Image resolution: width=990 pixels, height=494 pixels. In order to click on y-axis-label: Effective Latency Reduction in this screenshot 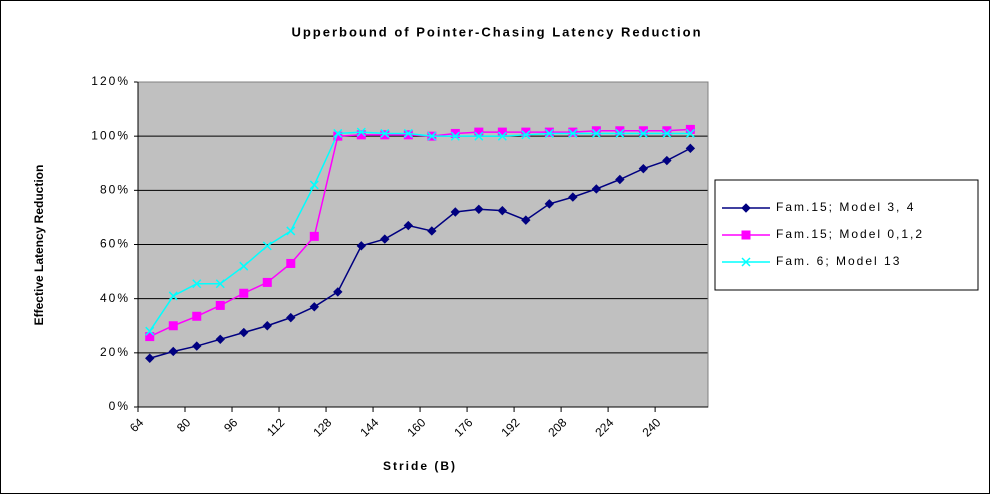, I will do `click(39, 245)`.